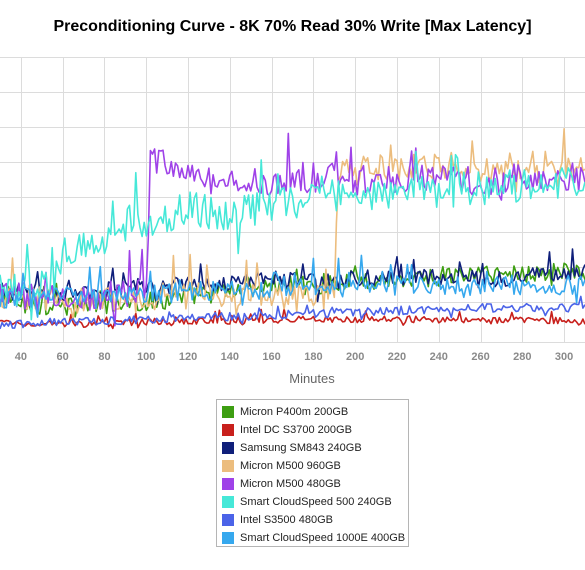  Describe the element at coordinates (355, 357) in the screenshot. I see `x-tick-label: 200` at that location.